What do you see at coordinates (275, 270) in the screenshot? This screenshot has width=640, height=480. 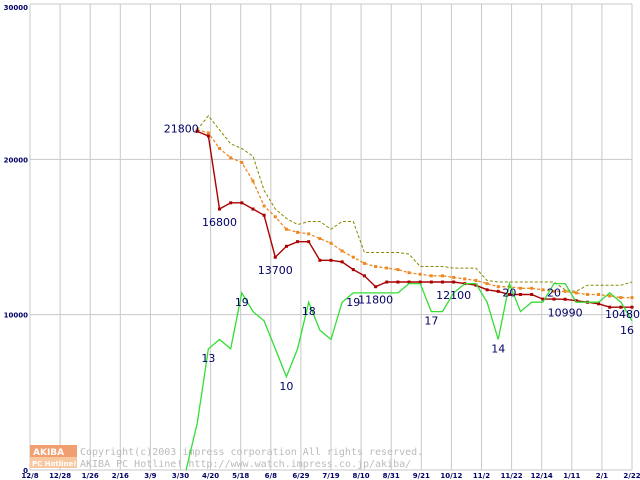 I see `data-label: 13700` at bounding box center [275, 270].